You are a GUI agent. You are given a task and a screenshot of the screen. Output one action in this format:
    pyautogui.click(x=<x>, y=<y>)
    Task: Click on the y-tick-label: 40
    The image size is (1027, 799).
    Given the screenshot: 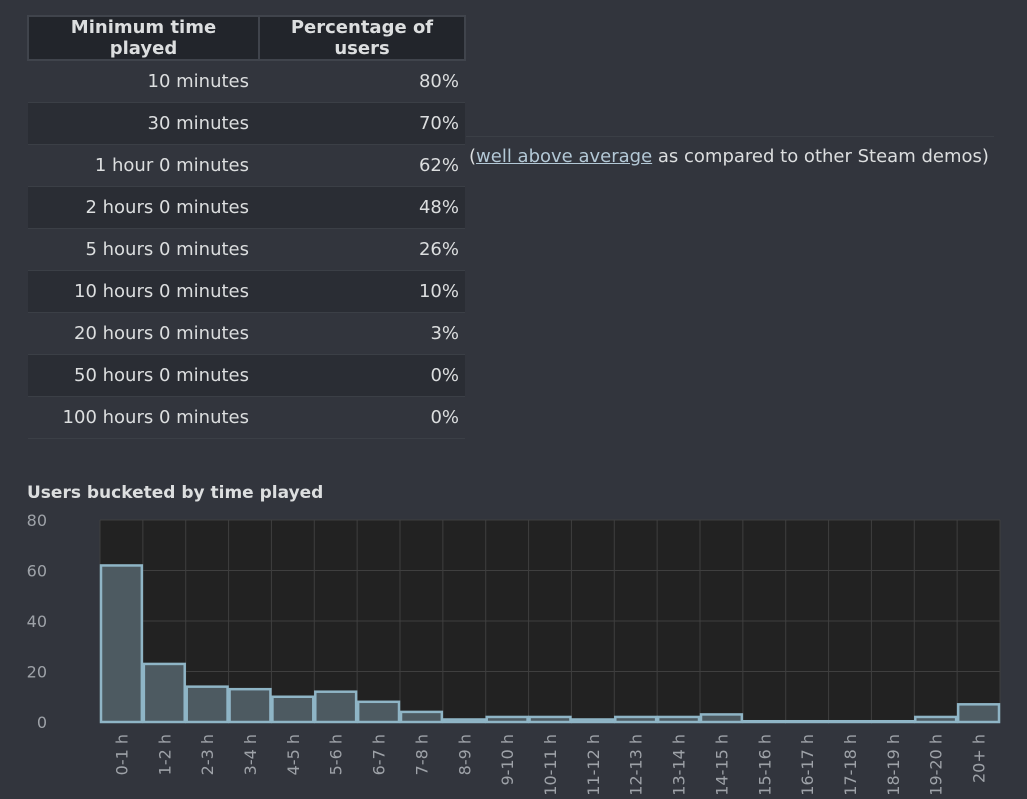 What is the action you would take?
    pyautogui.click(x=37, y=621)
    